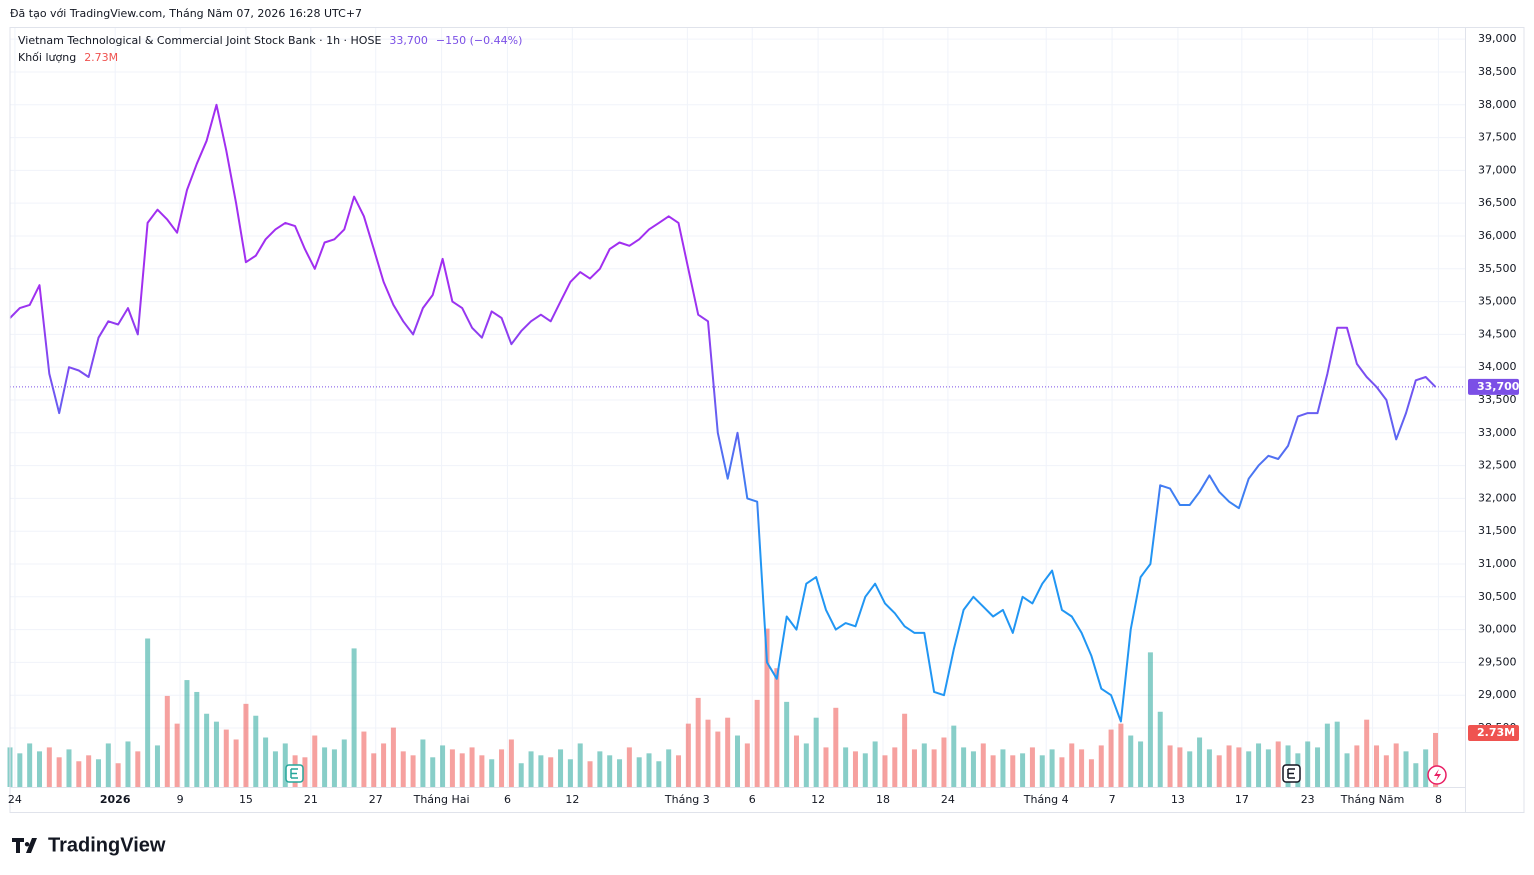 This screenshot has height=875, width=1534. What do you see at coordinates (1372, 799) in the screenshot?
I see `x-tick-label: Tháng Năm` at bounding box center [1372, 799].